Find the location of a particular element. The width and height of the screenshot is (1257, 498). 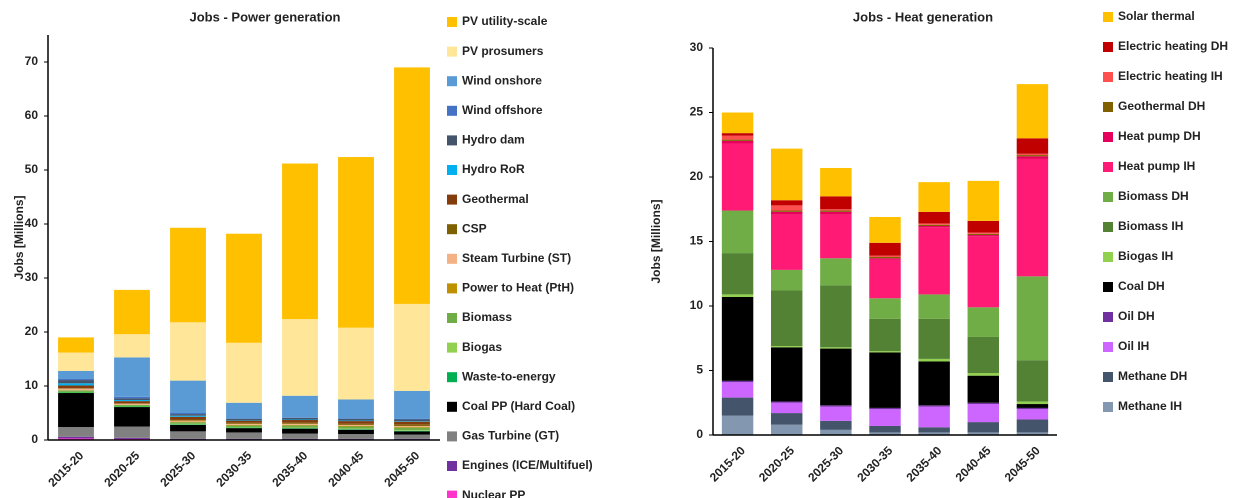

legend-label: Biomass DH is located at coordinates (1153, 196).